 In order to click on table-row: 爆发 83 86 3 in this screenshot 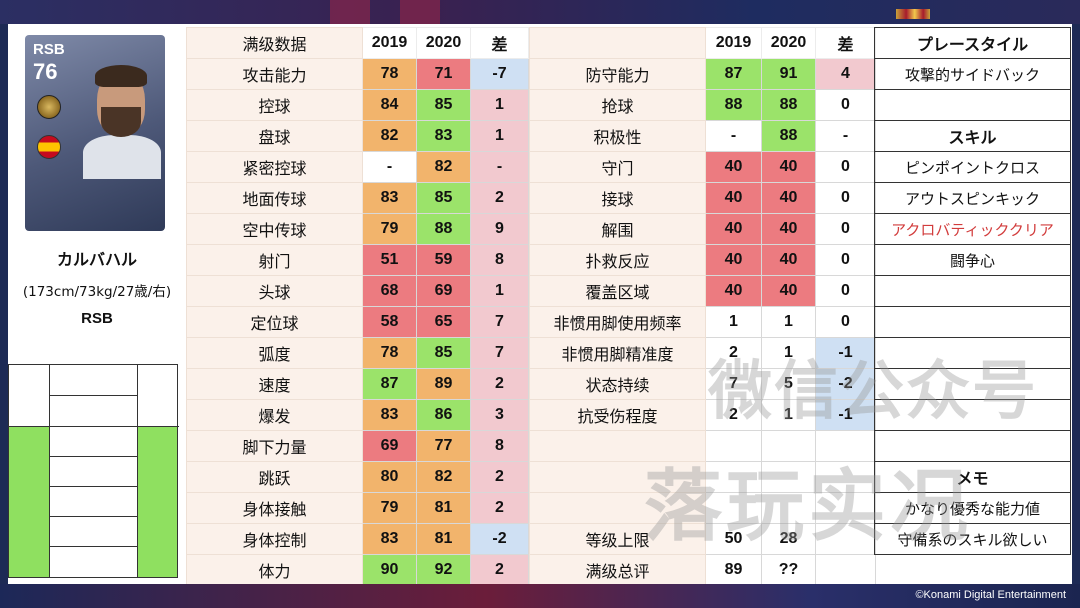, I will do `click(357, 415)`.